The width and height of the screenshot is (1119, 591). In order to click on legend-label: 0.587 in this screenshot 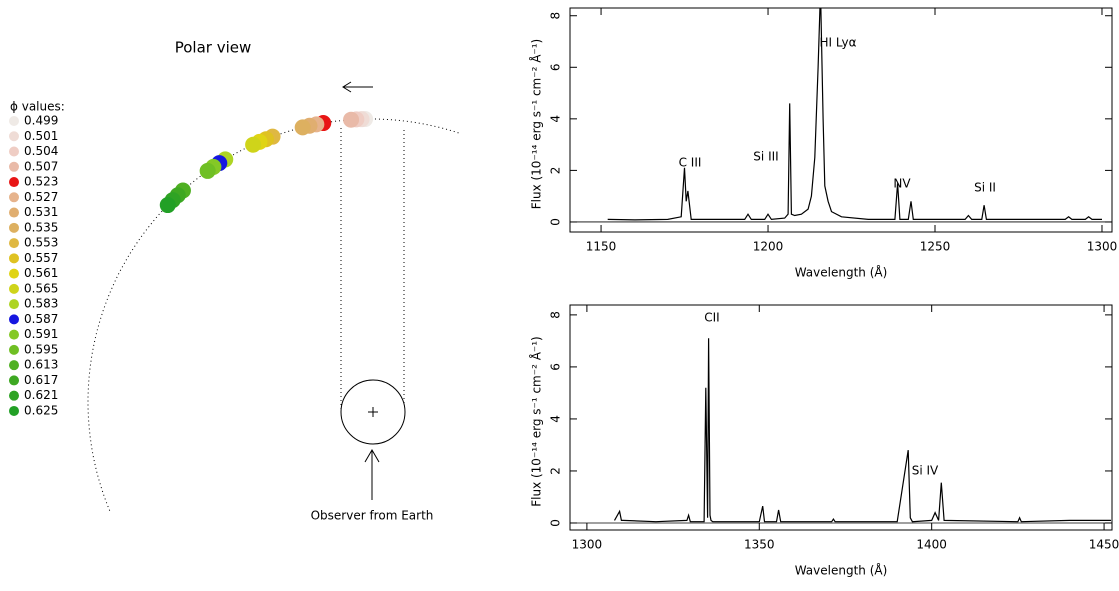, I will do `click(41, 319)`.